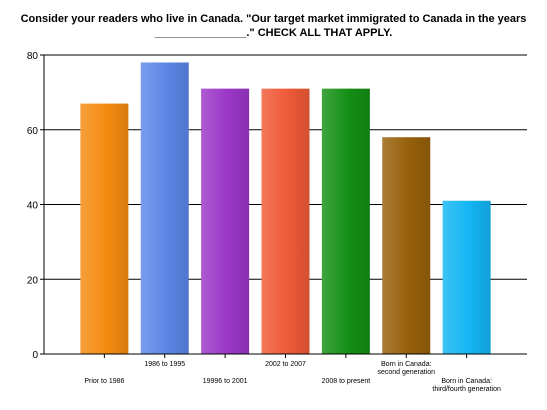 The height and width of the screenshot is (410, 547). I want to click on x-tick-label-line: 2002 to 2007, so click(285, 364).